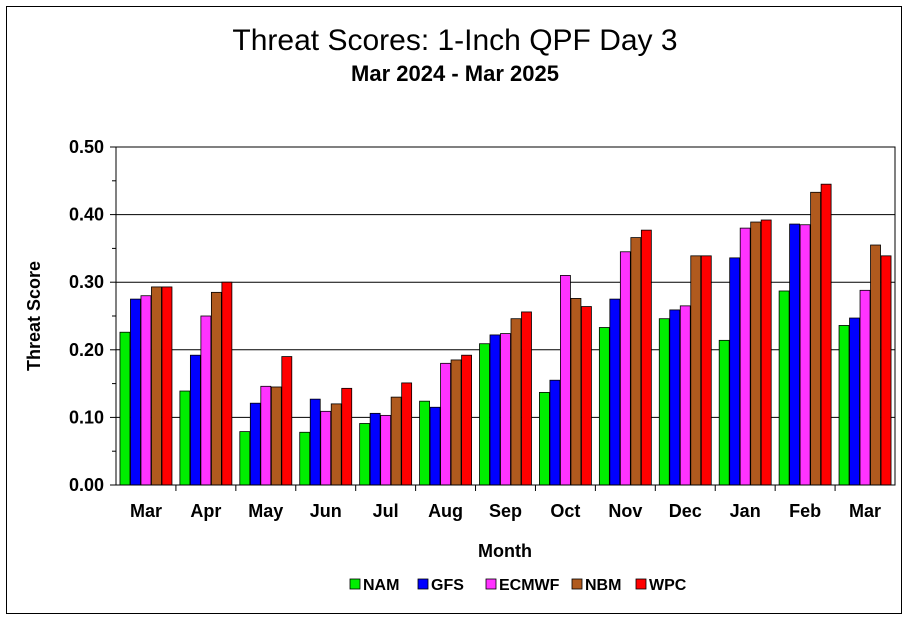  I want to click on y-tick-label: 0.30, so click(86, 282).